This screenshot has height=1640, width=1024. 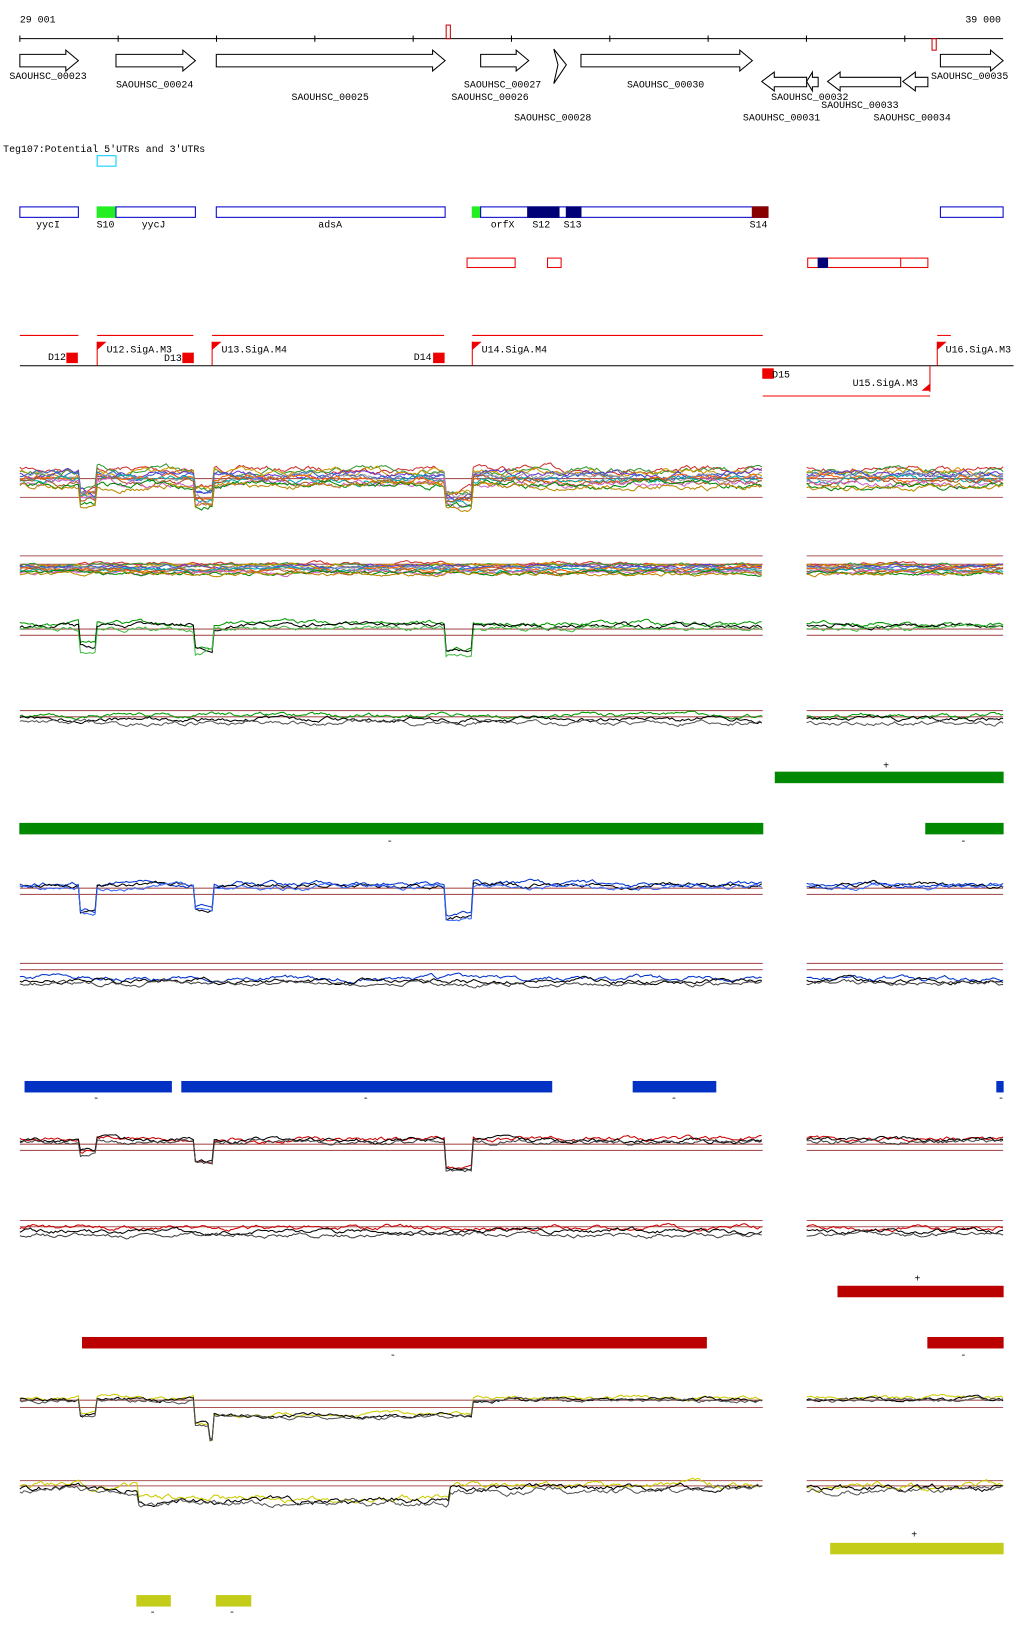 What do you see at coordinates (978, 350) in the screenshot?
I see `promoter-label: U16.SigA.M3` at bounding box center [978, 350].